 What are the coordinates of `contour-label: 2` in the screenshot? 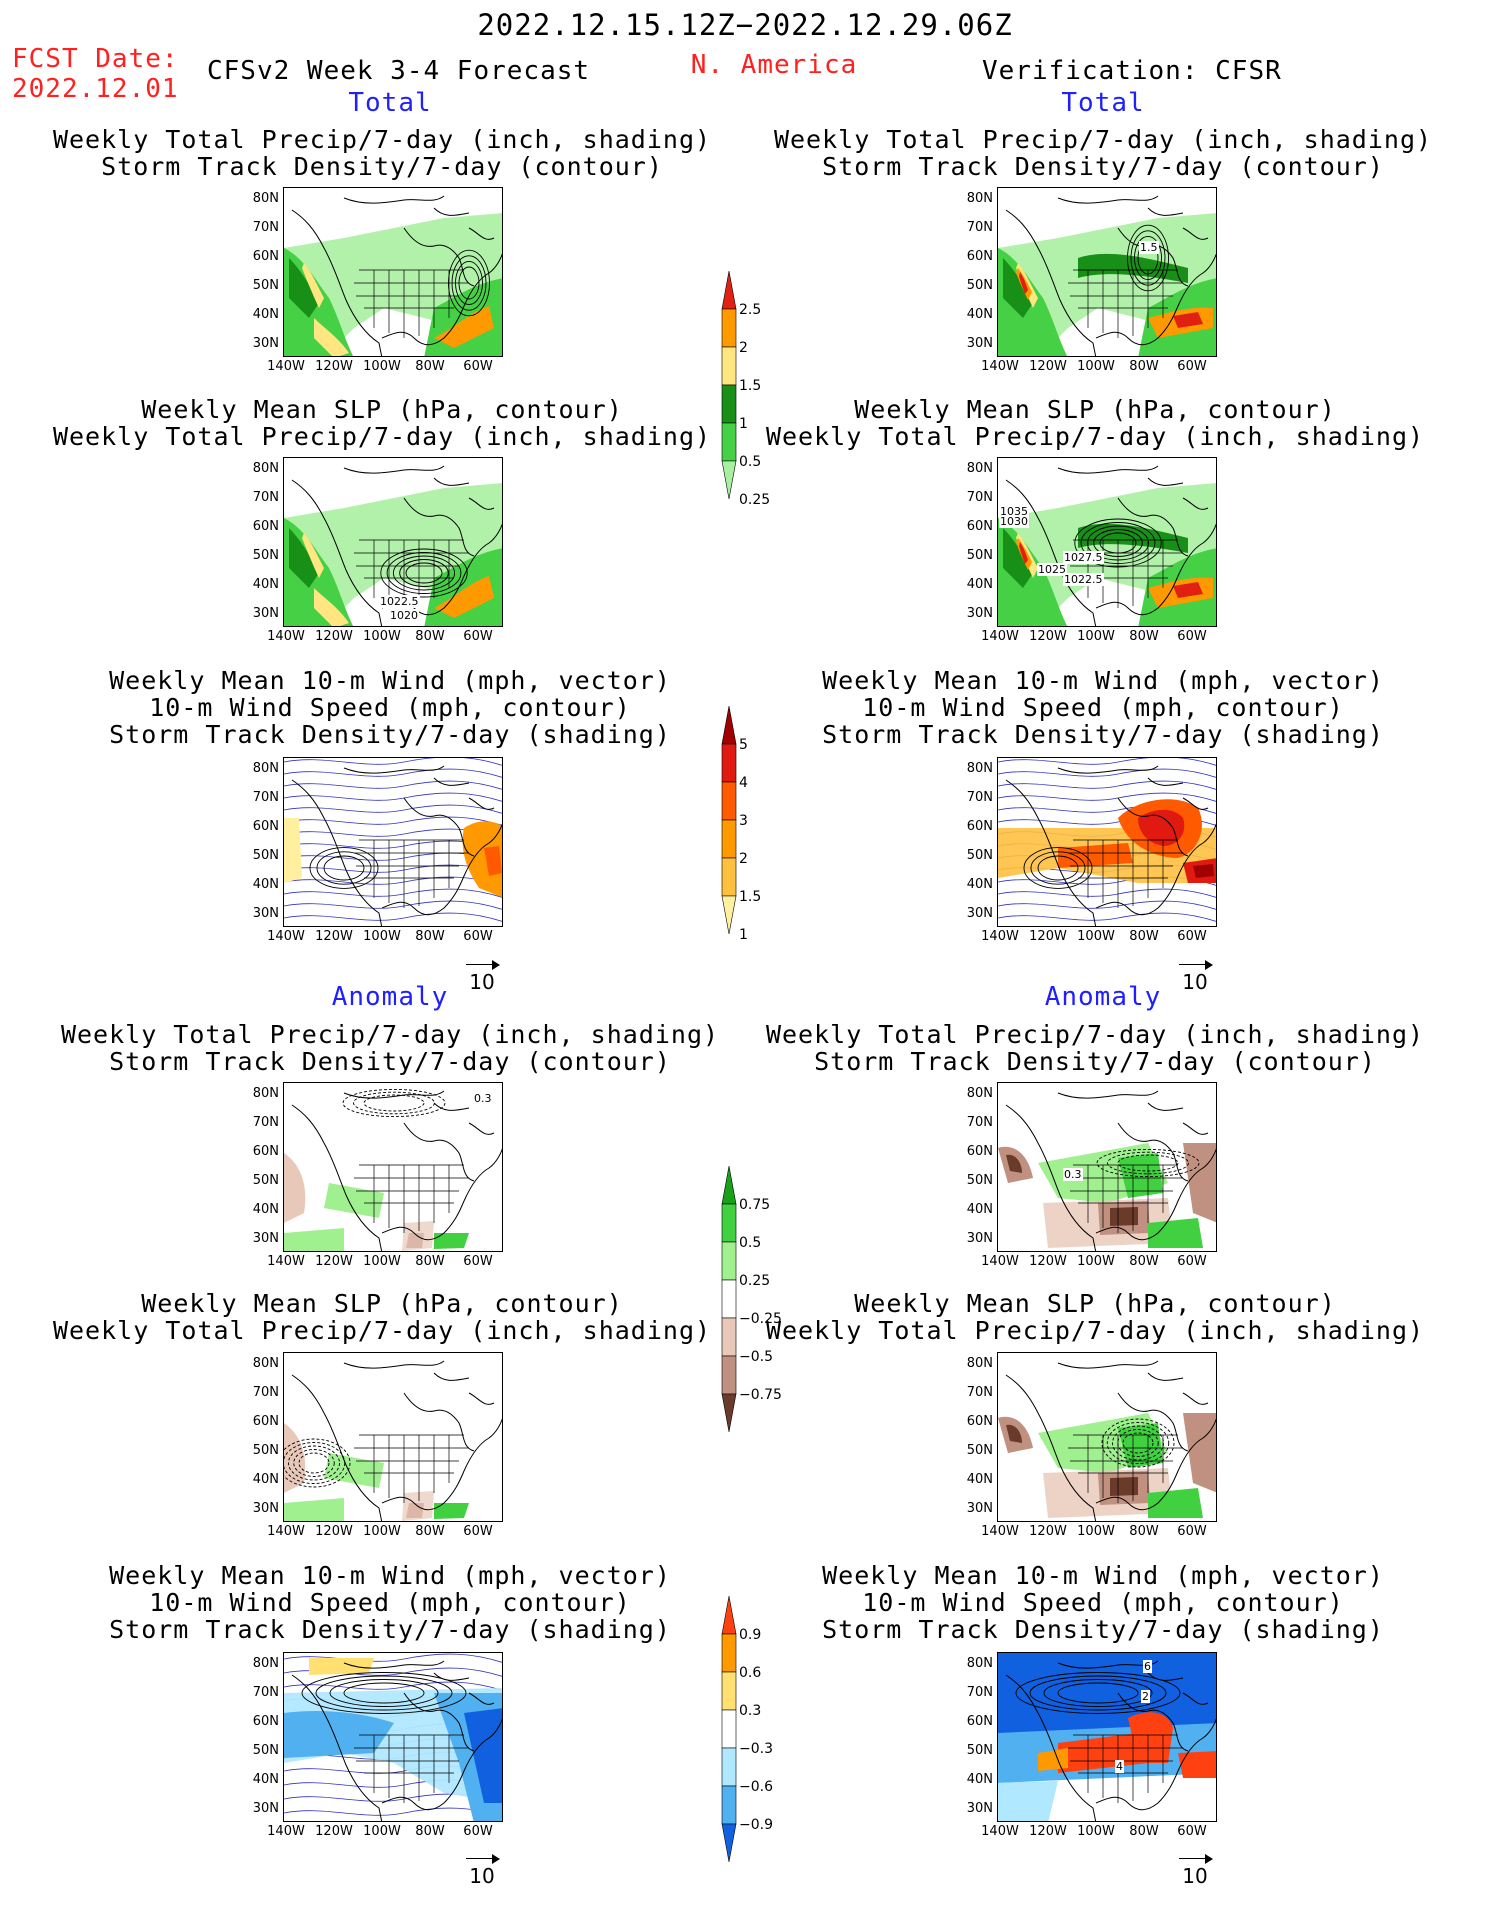 It's located at (1145, 1696).